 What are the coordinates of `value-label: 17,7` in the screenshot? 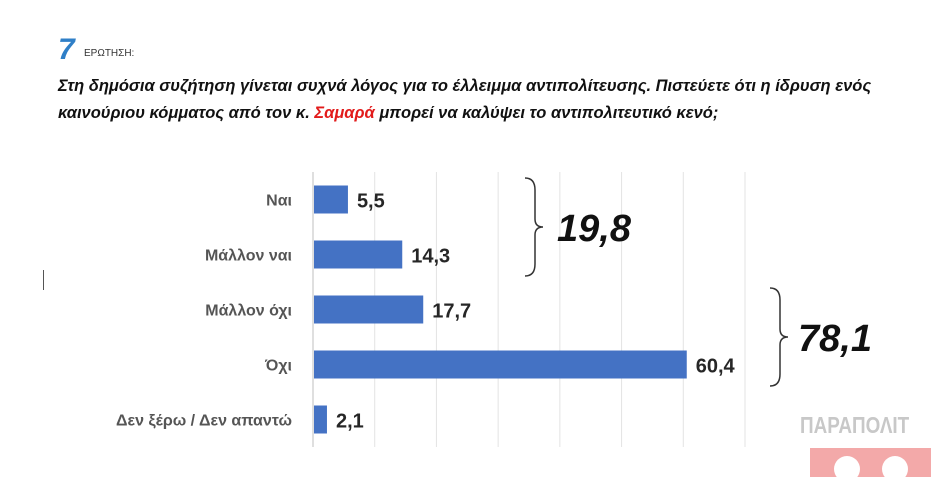 It's located at (451, 312).